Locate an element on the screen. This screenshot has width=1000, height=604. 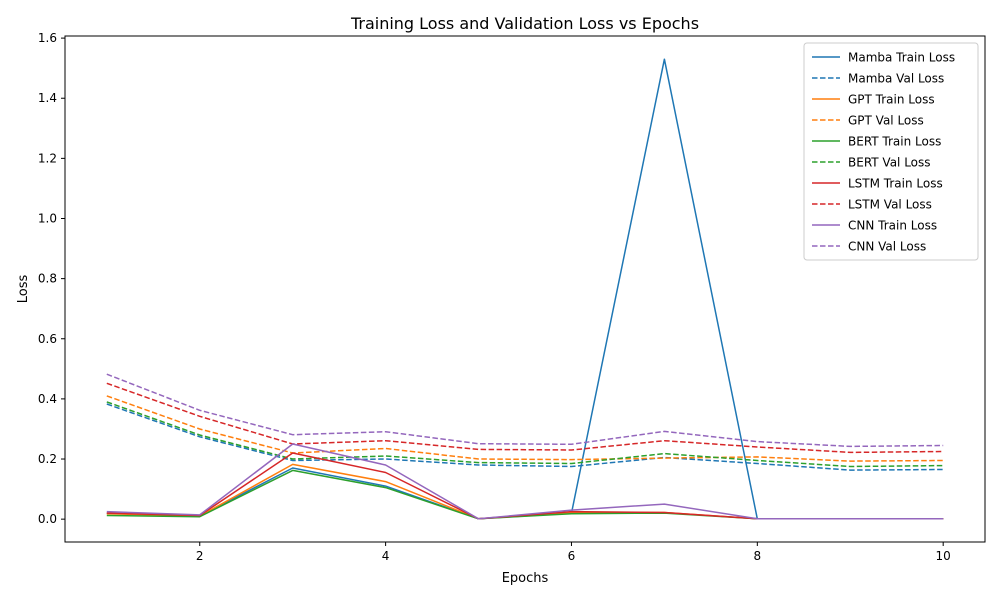
y-tick-label: 0.4 is located at coordinates (47, 399).